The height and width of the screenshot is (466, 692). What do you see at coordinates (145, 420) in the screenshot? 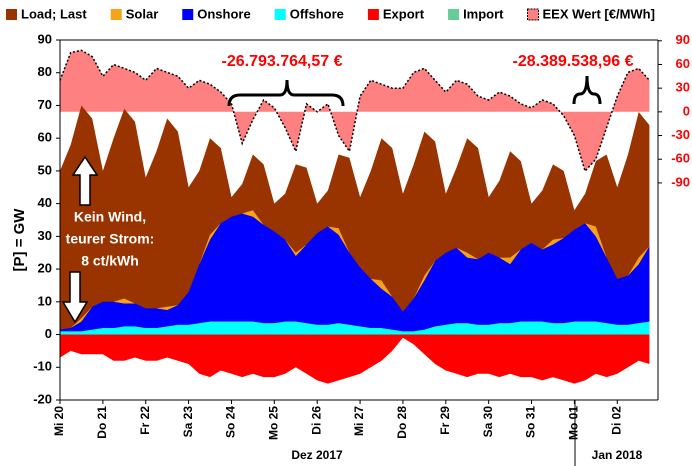
I see `x-tick-label: Fr 22` at bounding box center [145, 420].